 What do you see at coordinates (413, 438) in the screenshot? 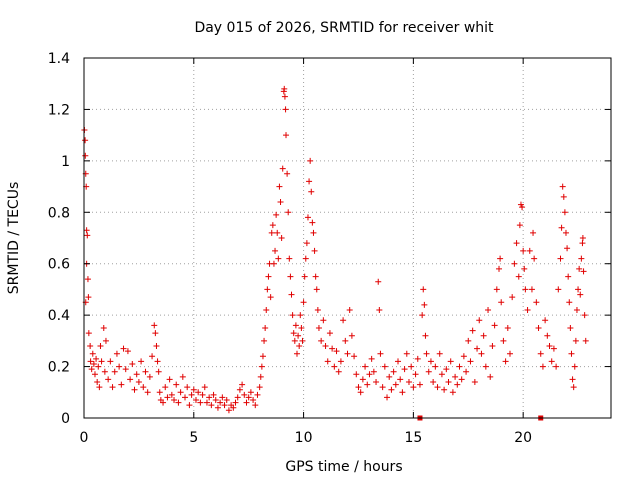
I see `x-tick-label: 15` at bounding box center [413, 438].